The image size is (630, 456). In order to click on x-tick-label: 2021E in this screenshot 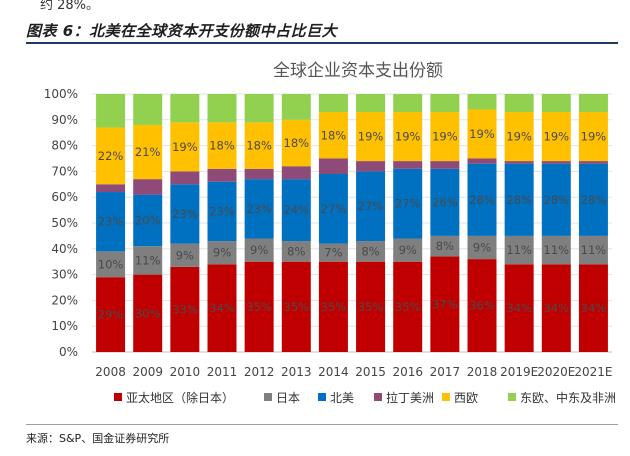, I will do `click(593, 372)`.